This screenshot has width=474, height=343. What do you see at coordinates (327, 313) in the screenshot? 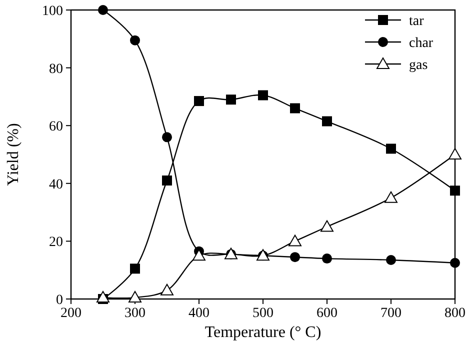
I see `x-tick-label: 600` at bounding box center [327, 313].